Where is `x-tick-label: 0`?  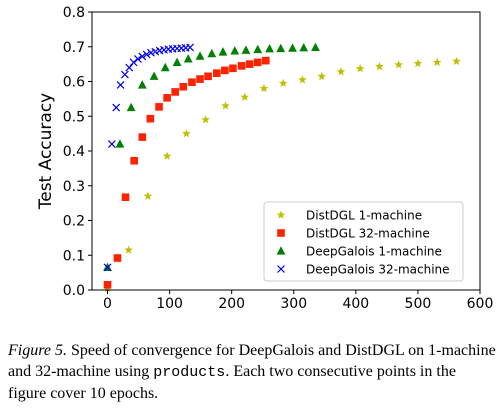
x-tick-label: 0 is located at coordinates (107, 304).